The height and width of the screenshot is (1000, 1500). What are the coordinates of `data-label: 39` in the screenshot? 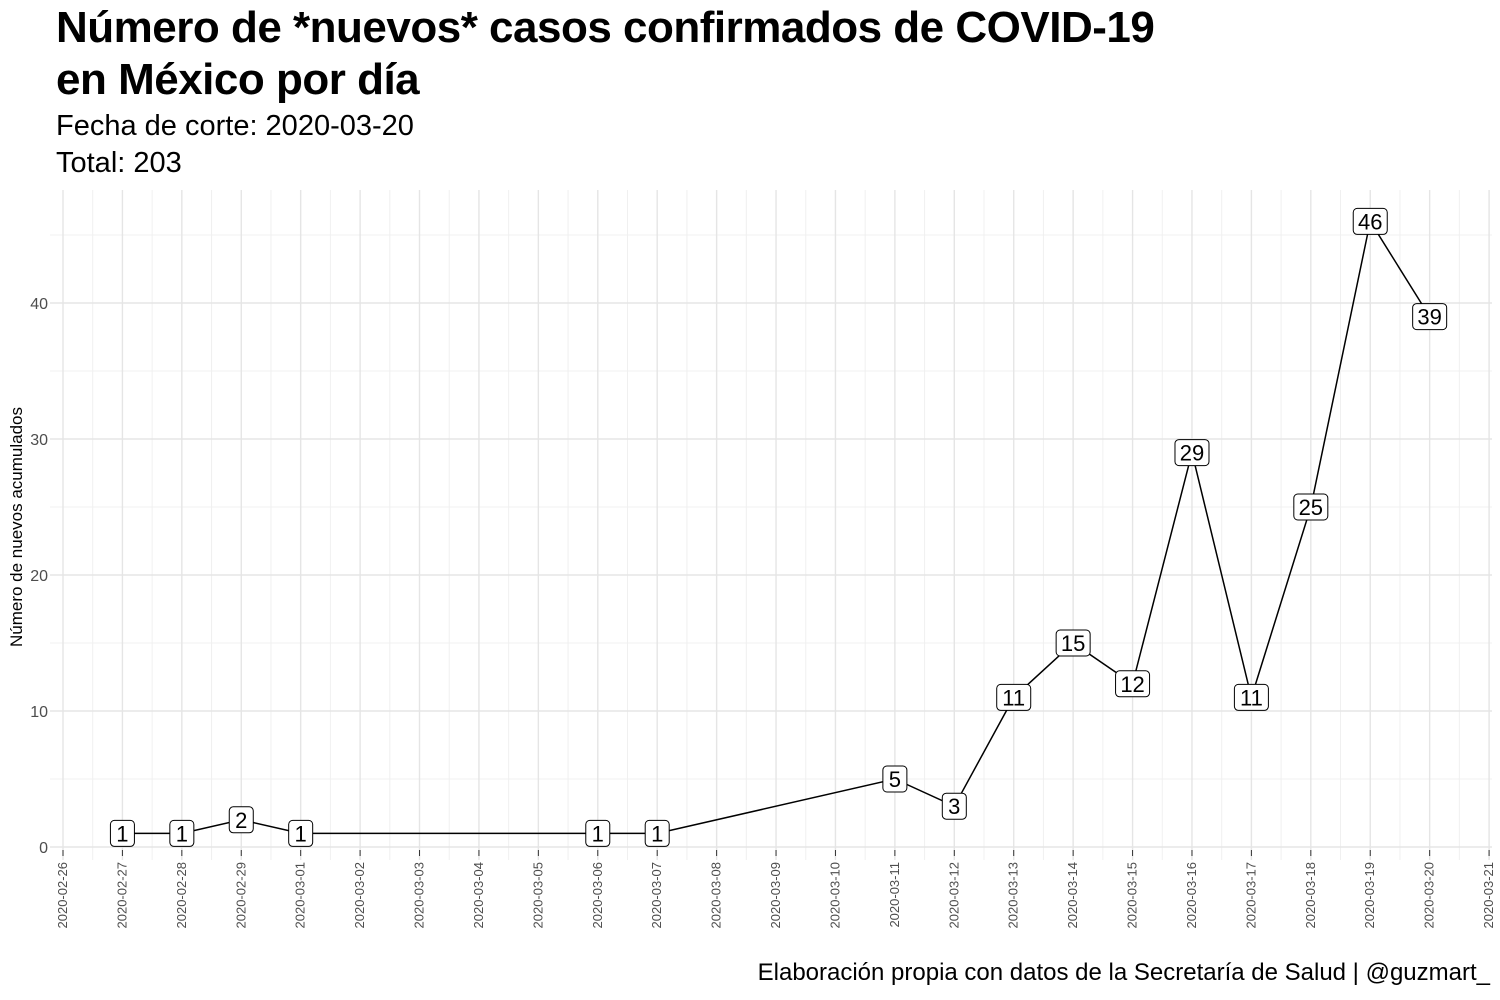 It's located at (1429, 317).